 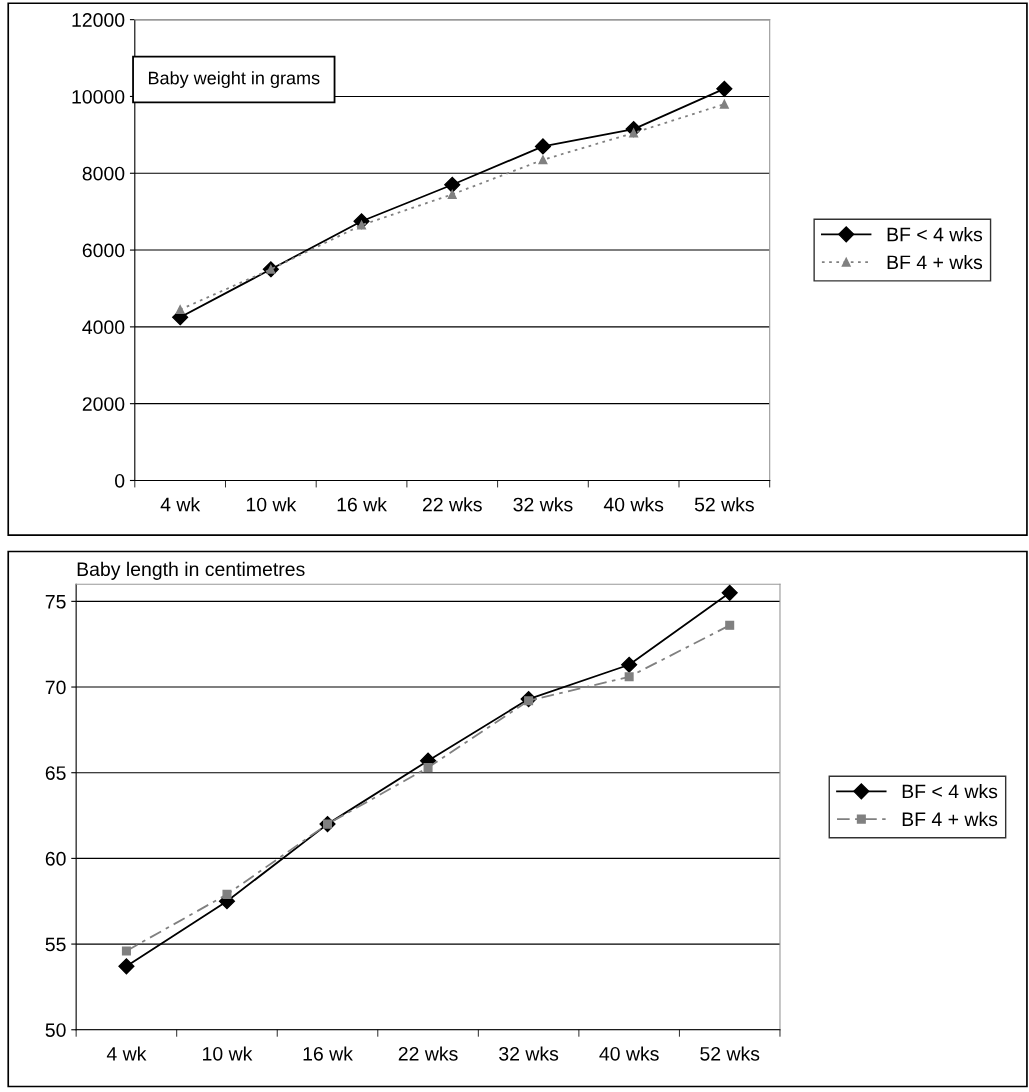 What do you see at coordinates (55, 687) in the screenshot?
I see `y-tick-label: 70` at bounding box center [55, 687].